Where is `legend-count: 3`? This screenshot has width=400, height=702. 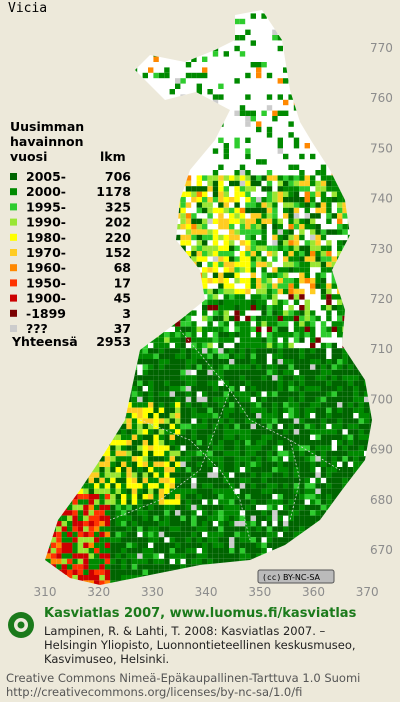 legend-count: 3 is located at coordinates (126, 313).